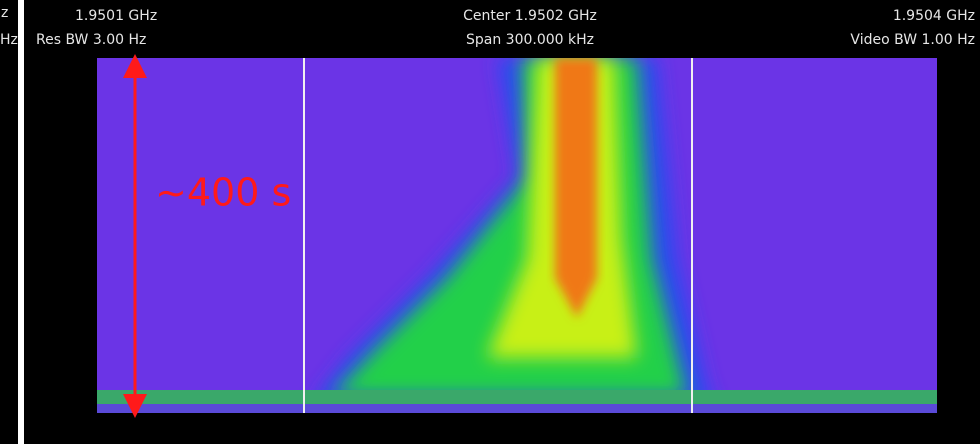 This screenshot has width=980, height=444. Describe the element at coordinates (4, 13) in the screenshot. I see `edge-label: z` at that location.